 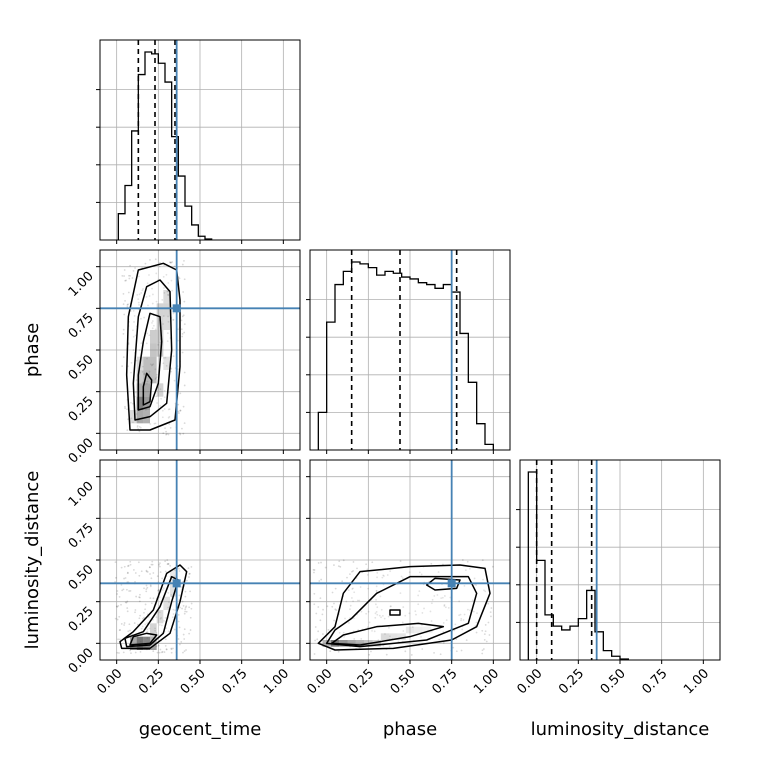 I want to click on xtick-label-hist-luminosity_distance-1: 0.25, so click(x=571, y=681).